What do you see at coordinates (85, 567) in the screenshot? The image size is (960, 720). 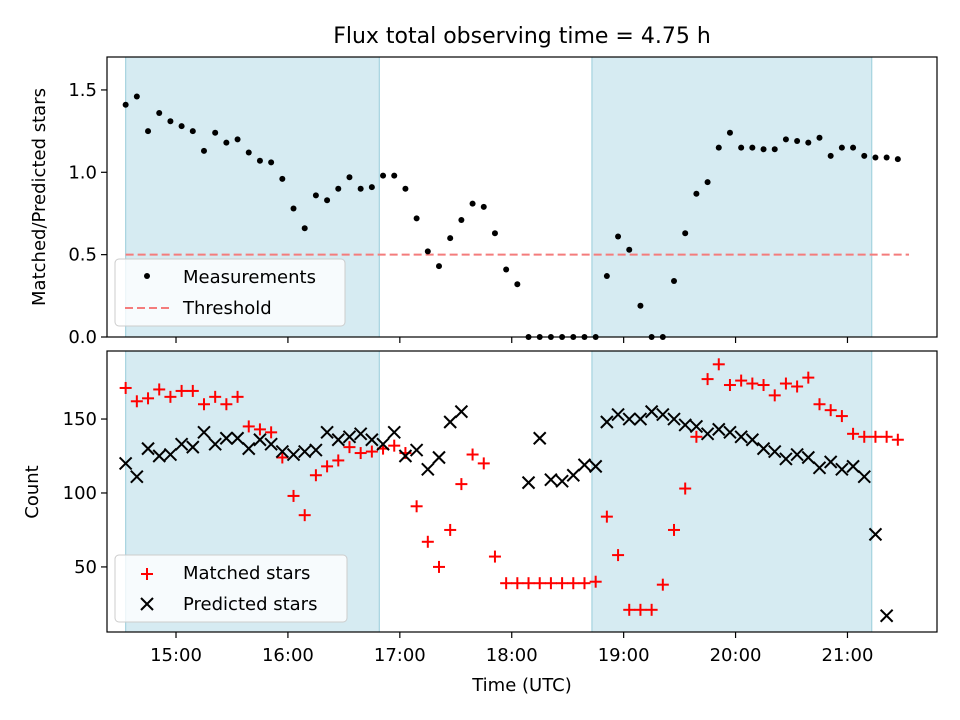 I see `bottom-ytick-label: 50` at bounding box center [85, 567].